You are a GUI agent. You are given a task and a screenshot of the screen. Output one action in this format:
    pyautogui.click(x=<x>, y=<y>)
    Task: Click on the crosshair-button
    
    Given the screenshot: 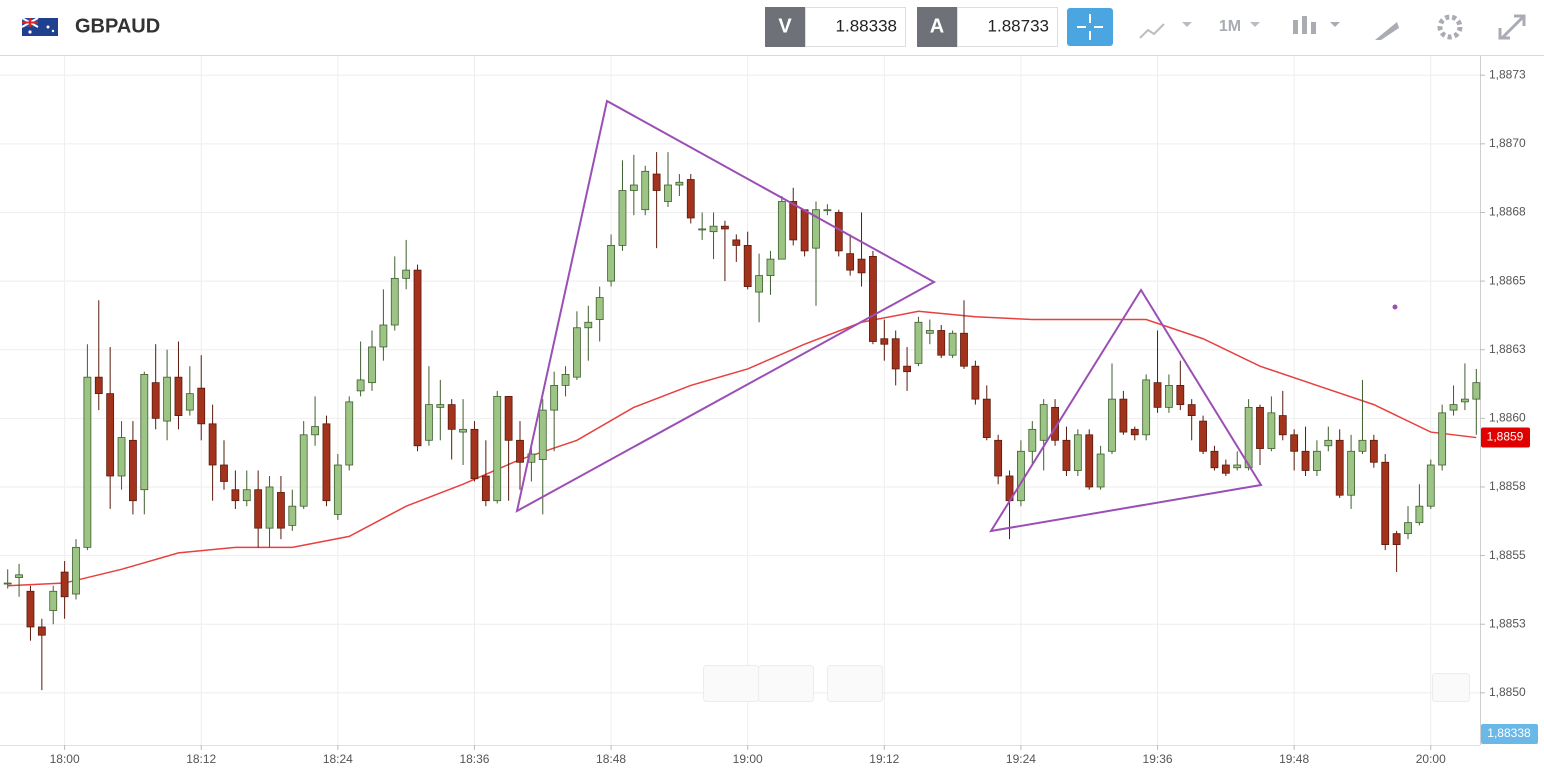 What is the action you would take?
    pyautogui.click(x=1090, y=27)
    